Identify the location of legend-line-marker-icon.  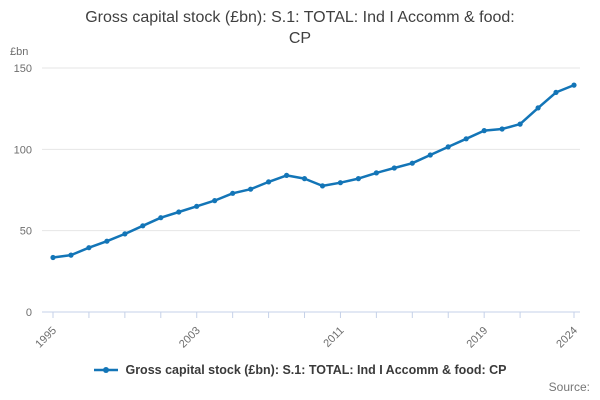
(106, 370).